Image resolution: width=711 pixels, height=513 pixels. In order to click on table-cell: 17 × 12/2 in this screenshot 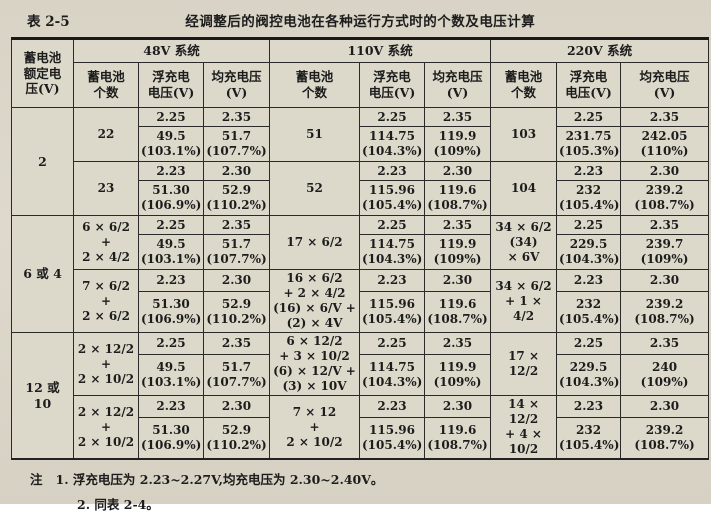, I will do `click(524, 364)`.